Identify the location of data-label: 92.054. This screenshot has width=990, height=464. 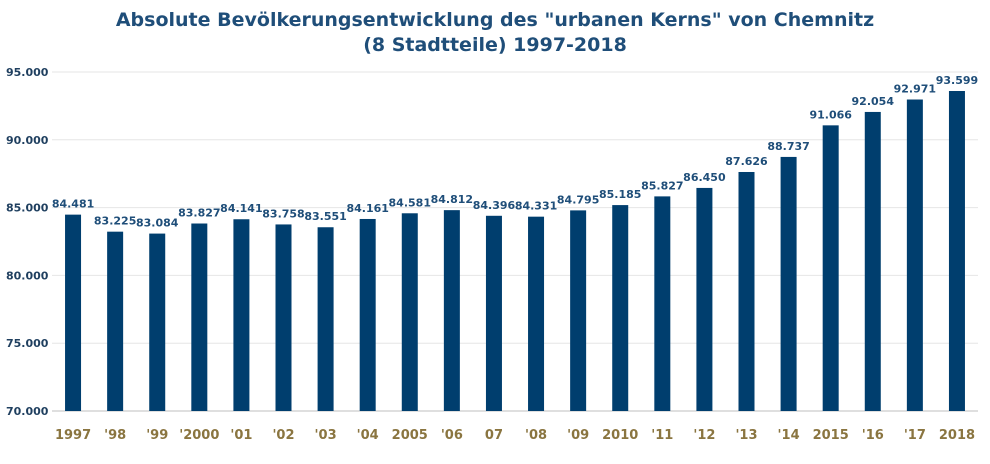
(873, 101).